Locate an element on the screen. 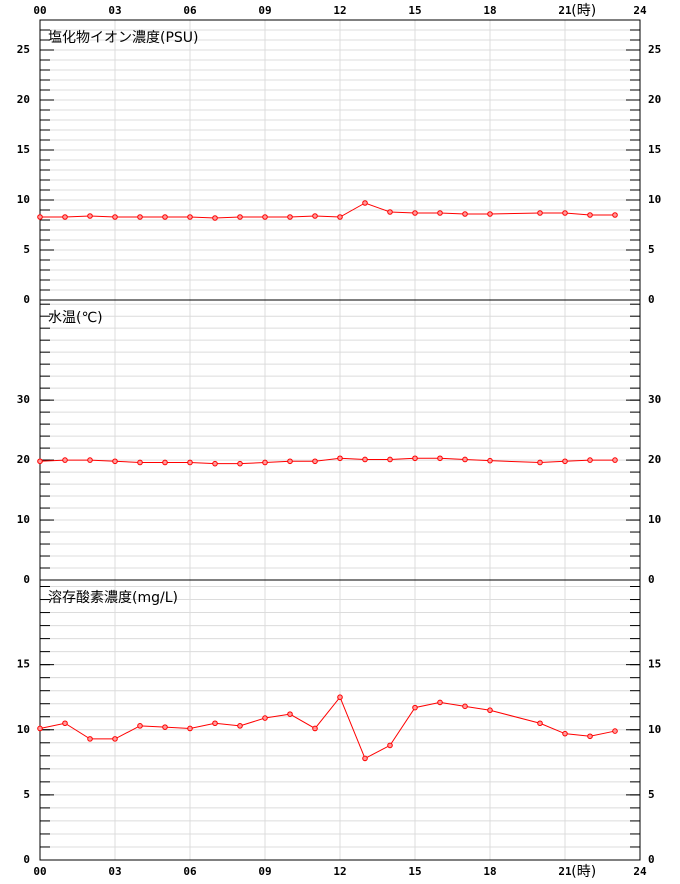 Image resolution: width=680 pixels, height=884 pixels. panel-title: 水温(℃) is located at coordinates (75, 318).